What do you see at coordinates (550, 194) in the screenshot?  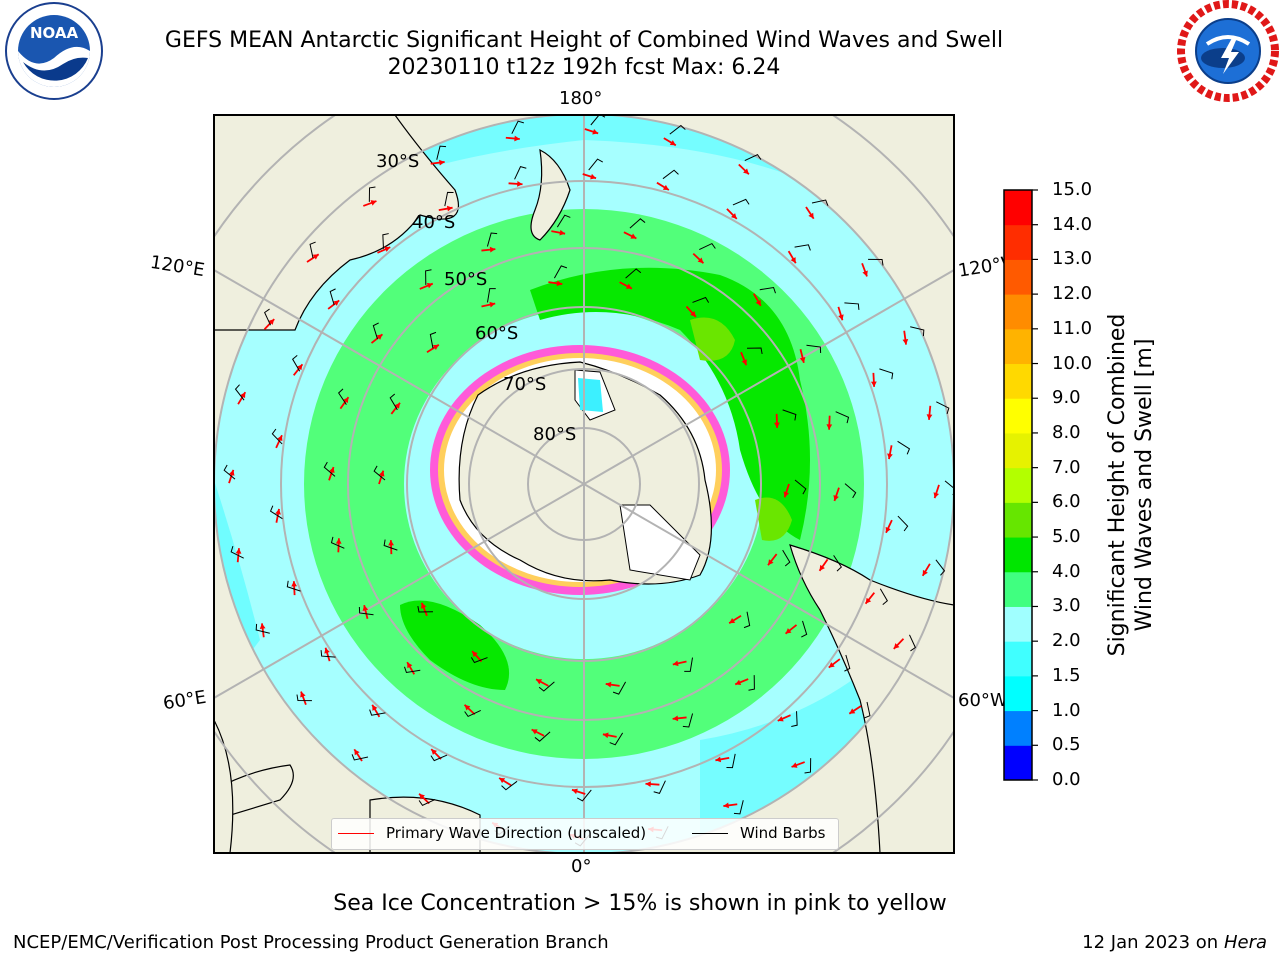 I see `new-zealand` at bounding box center [550, 194].